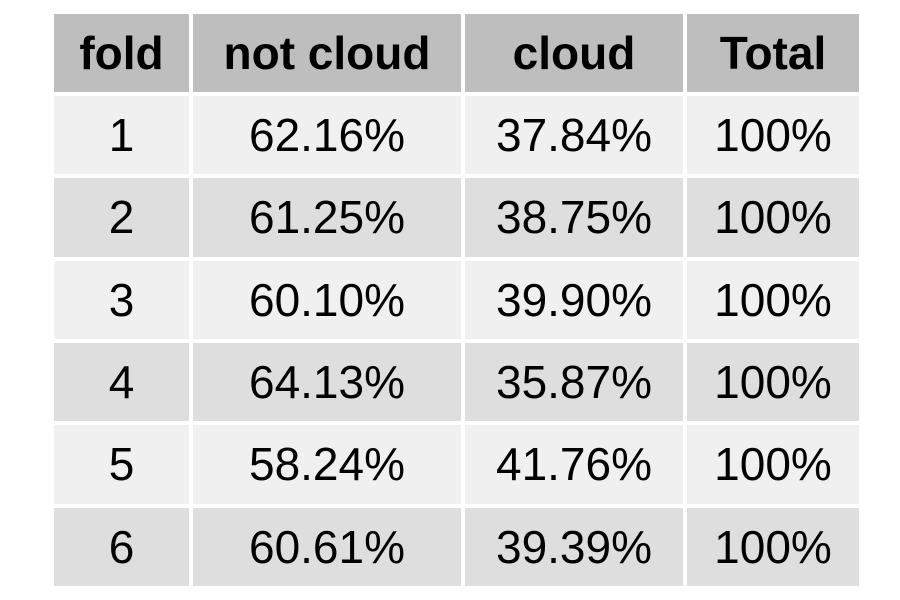 The height and width of the screenshot is (600, 900). Describe the element at coordinates (121, 135) in the screenshot. I see `cell-fold: 1` at that location.